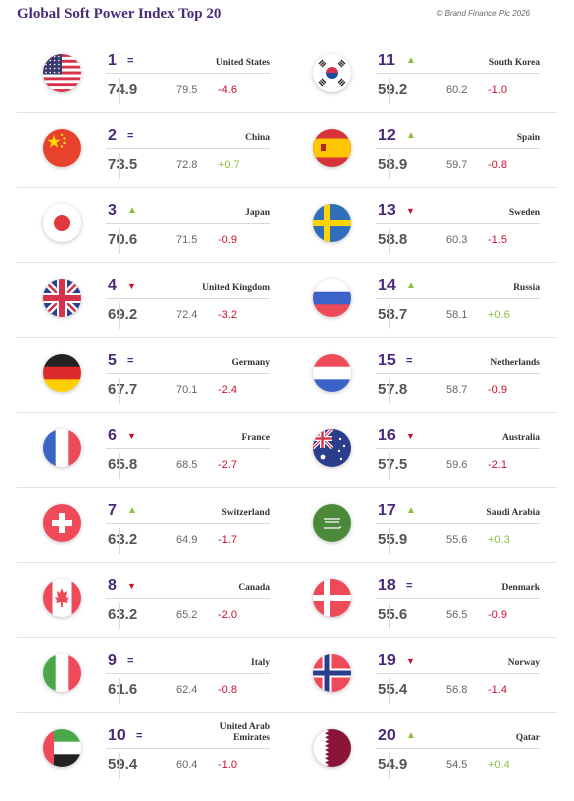 This screenshot has height=801, width=574. Describe the element at coordinates (256, 438) in the screenshot. I see `country-name: France` at that location.